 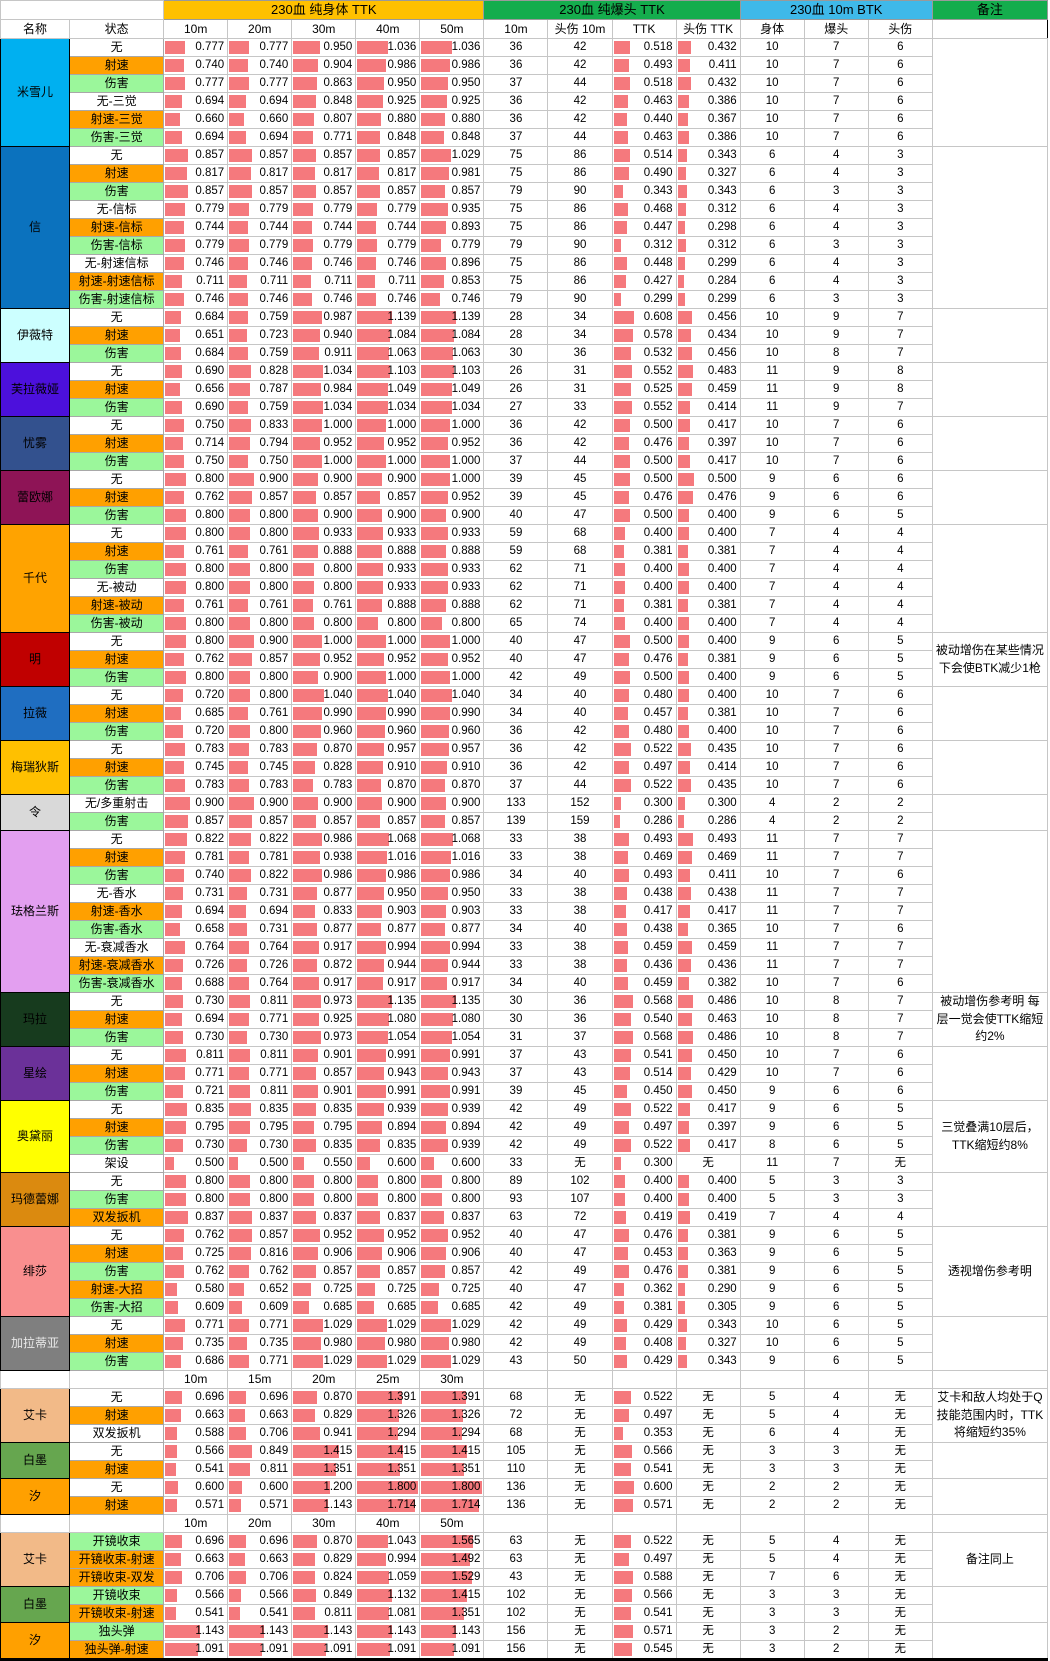 I want to click on body-ttk-cell-3: 0.744, so click(x=388, y=227).